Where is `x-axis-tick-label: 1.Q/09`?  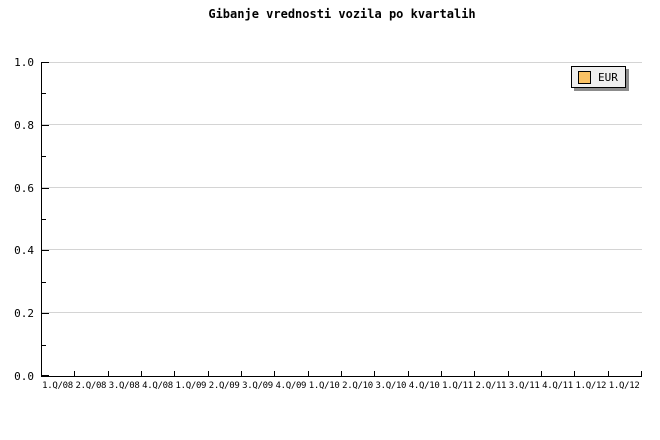 x-axis-tick-label: 1.Q/09 is located at coordinates (191, 386).